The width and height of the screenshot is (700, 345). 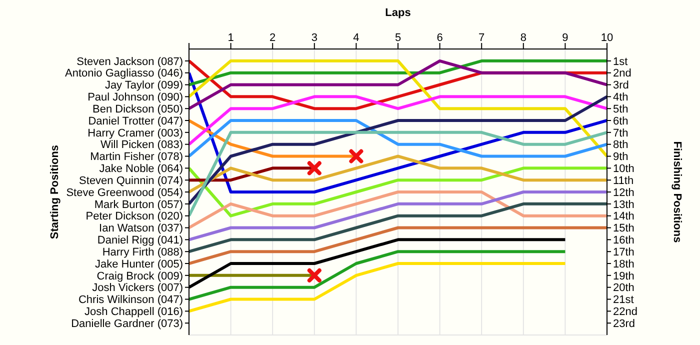 I want to click on y2-tick-label: 12th, so click(x=623, y=192).